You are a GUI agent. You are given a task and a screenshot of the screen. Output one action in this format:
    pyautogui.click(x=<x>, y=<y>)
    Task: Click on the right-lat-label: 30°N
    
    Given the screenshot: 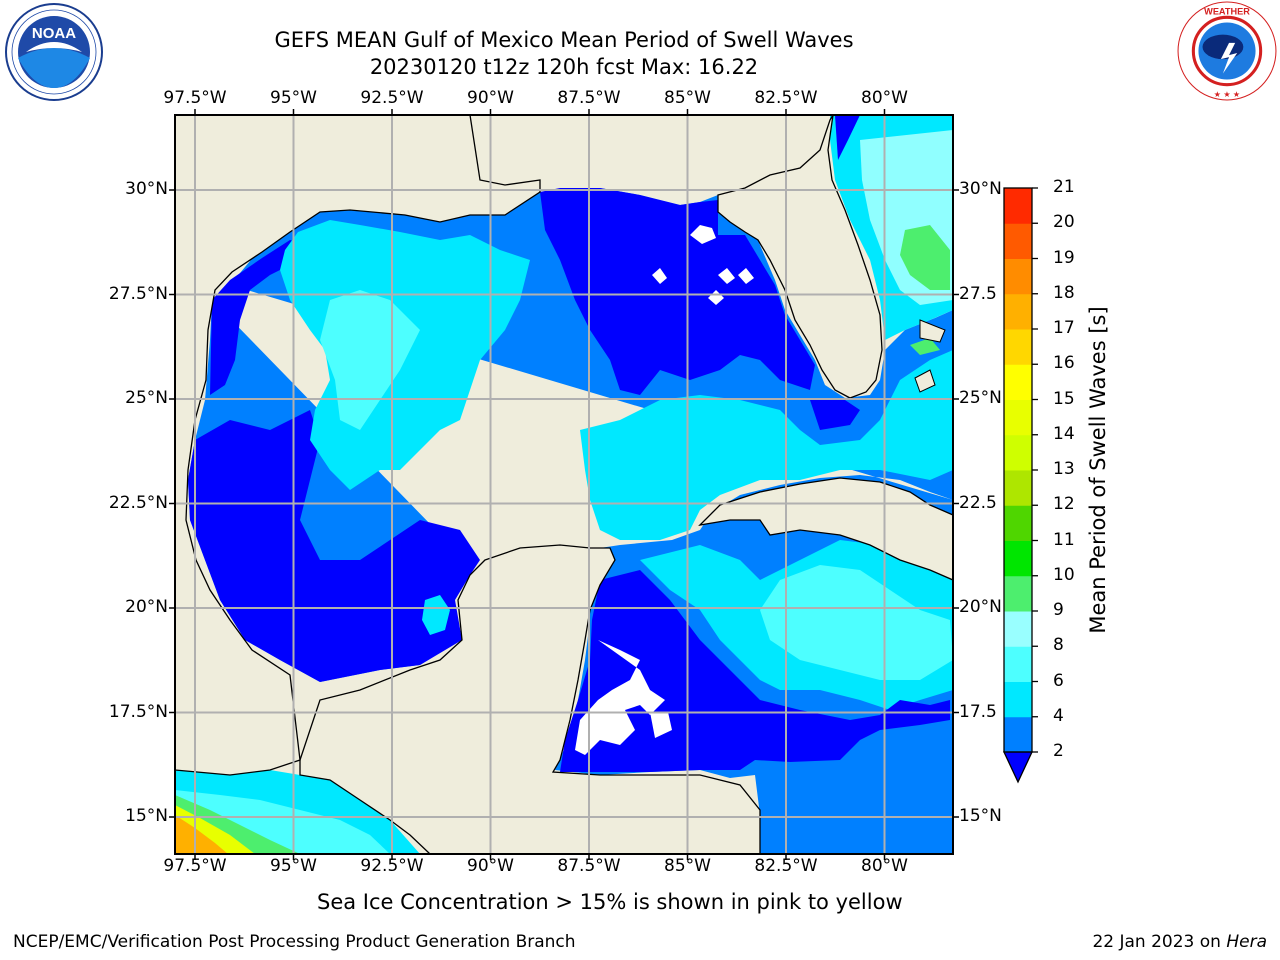 What is the action you would take?
    pyautogui.click(x=980, y=189)
    